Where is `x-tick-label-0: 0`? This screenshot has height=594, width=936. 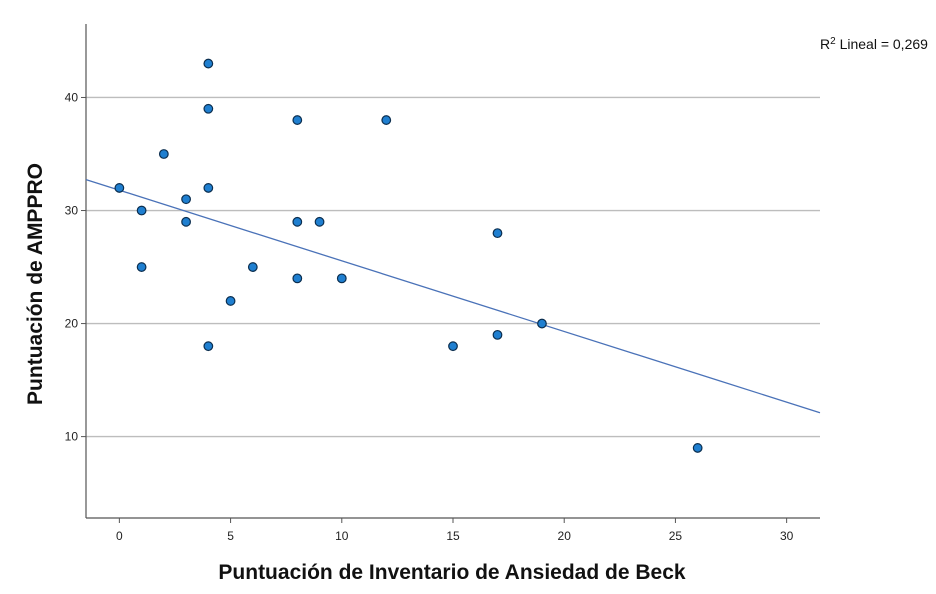
x-tick-label-0: 0 is located at coordinates (119, 536).